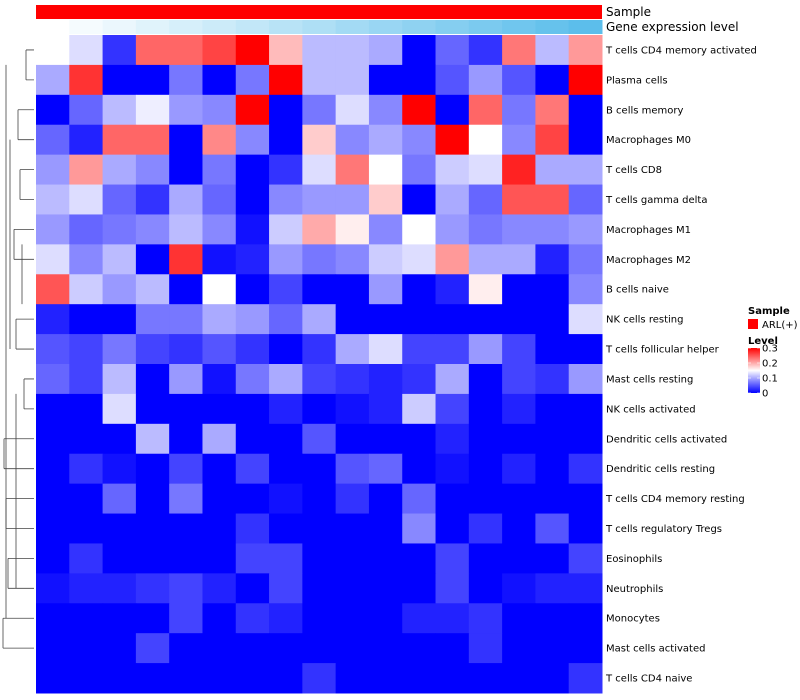  What do you see at coordinates (644, 320) in the screenshot?
I see `row-label: NK cells resting` at bounding box center [644, 320].